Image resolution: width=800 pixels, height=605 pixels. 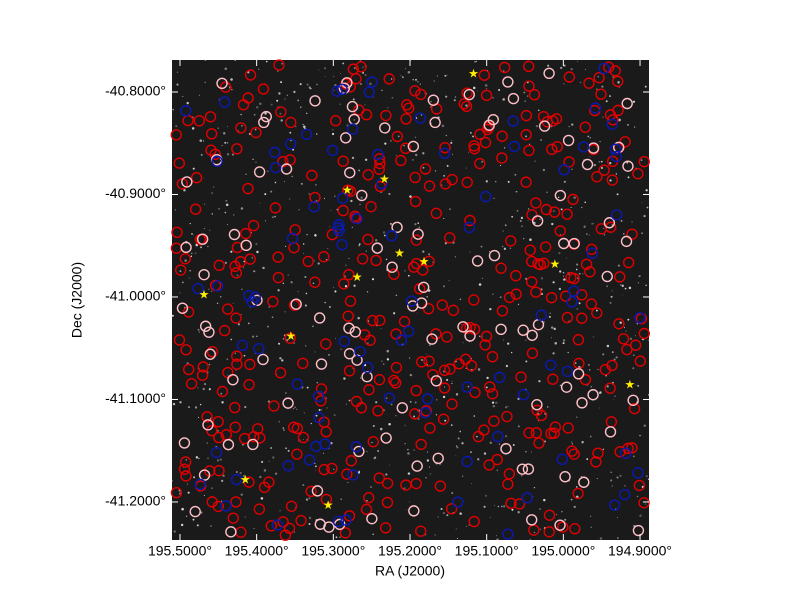 I want to click on y-axis-label: Dec (J2000), so click(x=77, y=300).